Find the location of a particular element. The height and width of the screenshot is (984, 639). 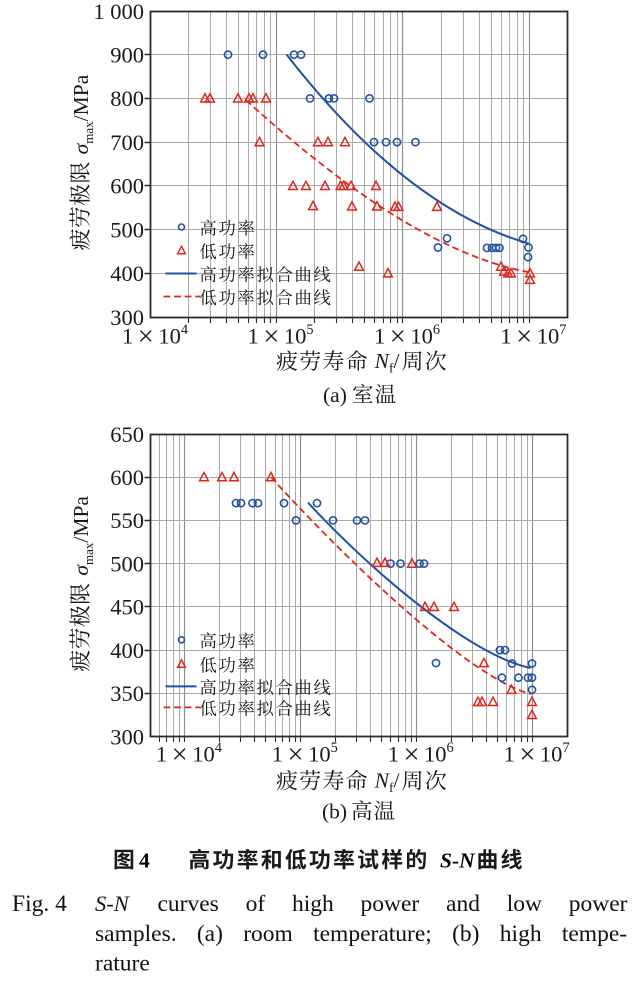

svg-text:curves of high power and low p: curves of high power and low power is located at coordinates (393, 904).